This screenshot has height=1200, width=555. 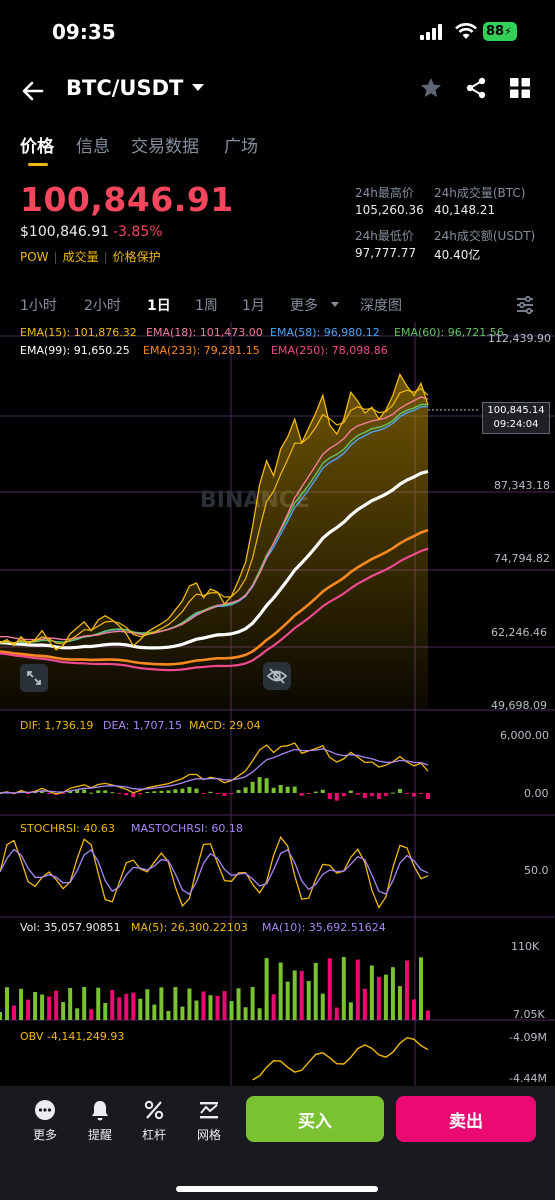 I want to click on ema250-line, so click(x=214, y=609).